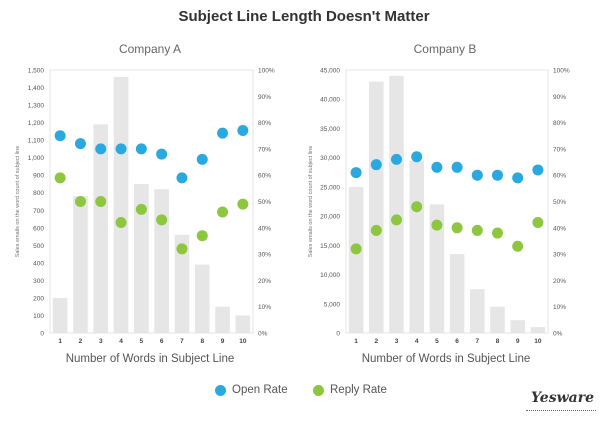 The image size is (608, 428). What do you see at coordinates (445, 49) in the screenshot?
I see `panel-title-company-b: Company B` at bounding box center [445, 49].